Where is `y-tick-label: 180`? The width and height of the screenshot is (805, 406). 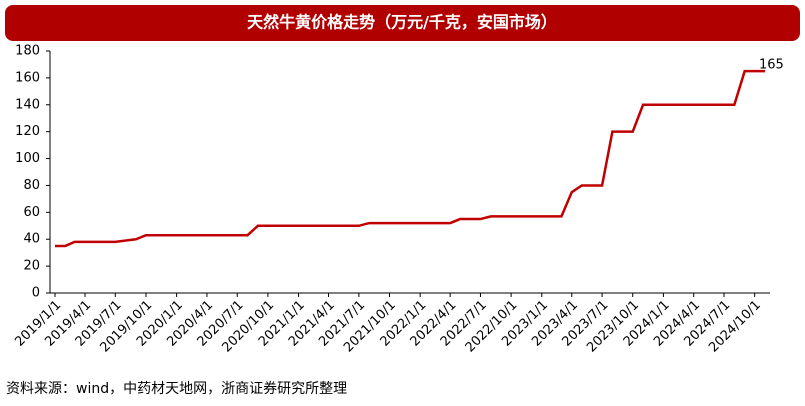
y-tick-label: 180 is located at coordinates (27, 51).